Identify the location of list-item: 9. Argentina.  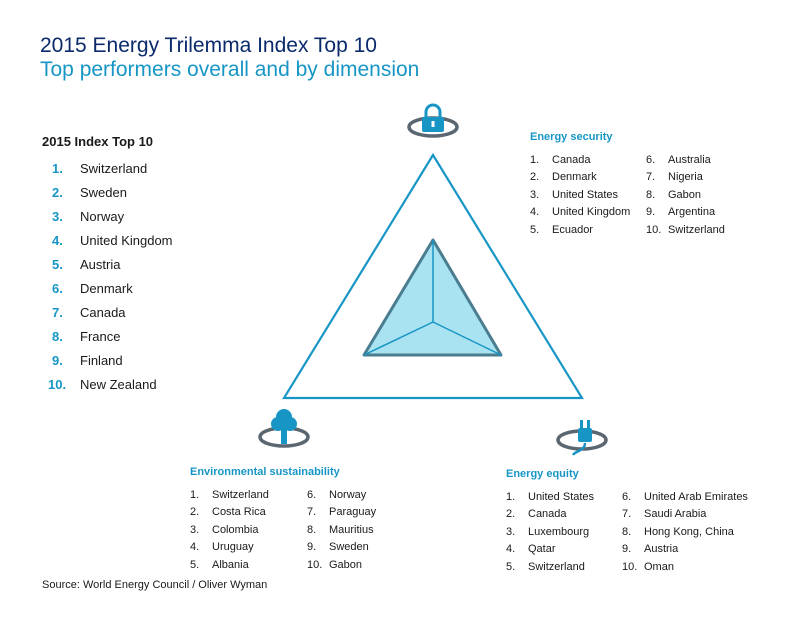
(681, 212).